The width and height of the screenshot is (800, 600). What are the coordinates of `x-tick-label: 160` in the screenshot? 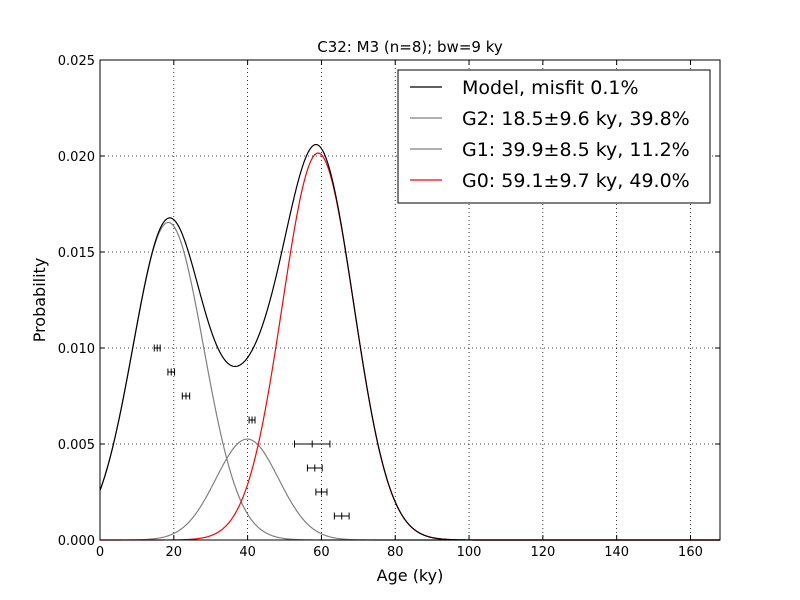 It's located at (690, 552).